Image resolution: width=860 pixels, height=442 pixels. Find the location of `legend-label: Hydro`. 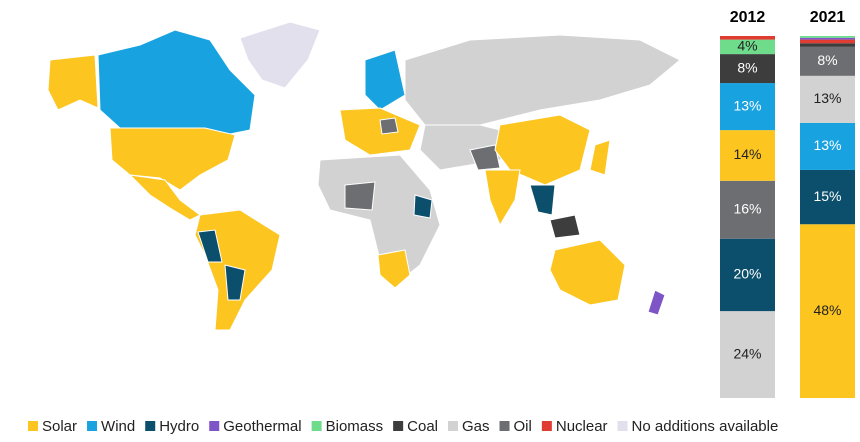

legend-label: Hydro is located at coordinates (179, 426).